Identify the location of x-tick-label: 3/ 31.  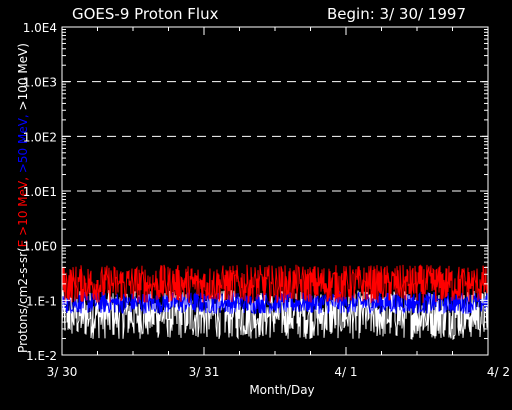
(204, 372).